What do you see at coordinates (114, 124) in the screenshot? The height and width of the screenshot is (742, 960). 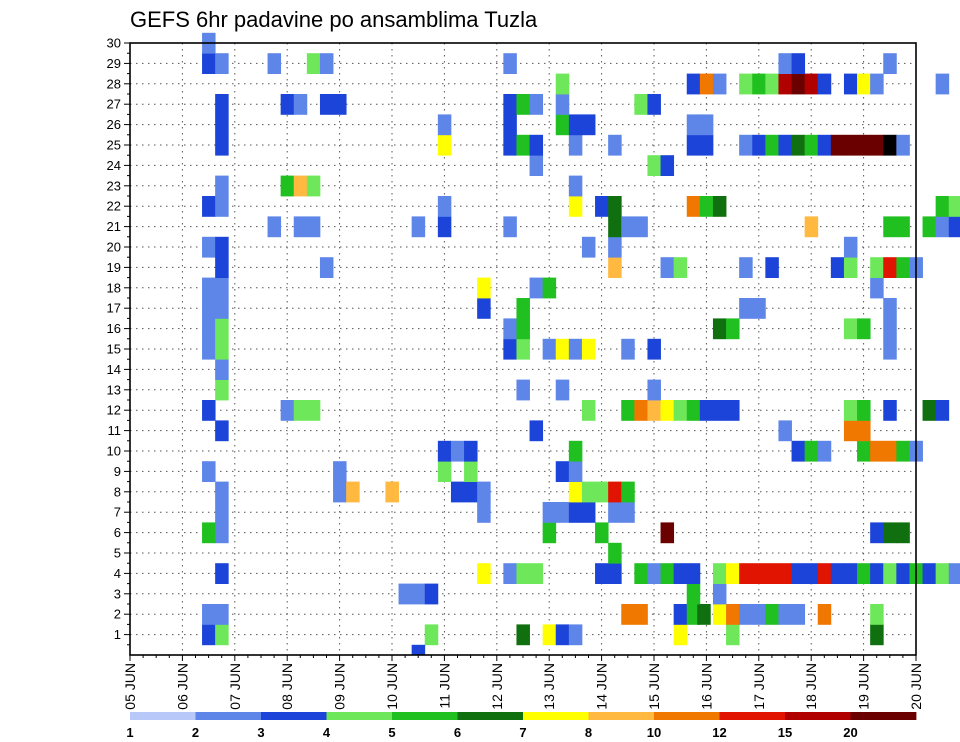 I see `y-tick-label: 26` at bounding box center [114, 124].